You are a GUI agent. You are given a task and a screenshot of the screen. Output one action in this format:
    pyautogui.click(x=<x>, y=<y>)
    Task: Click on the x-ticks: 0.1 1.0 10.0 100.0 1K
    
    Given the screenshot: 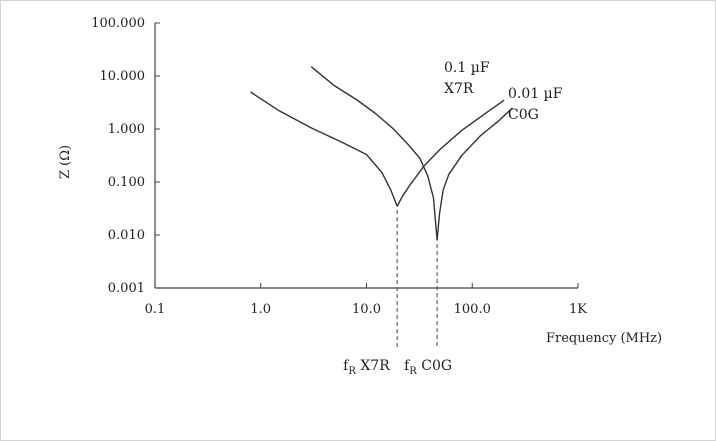 What is the action you would take?
    pyautogui.click(x=366, y=300)
    